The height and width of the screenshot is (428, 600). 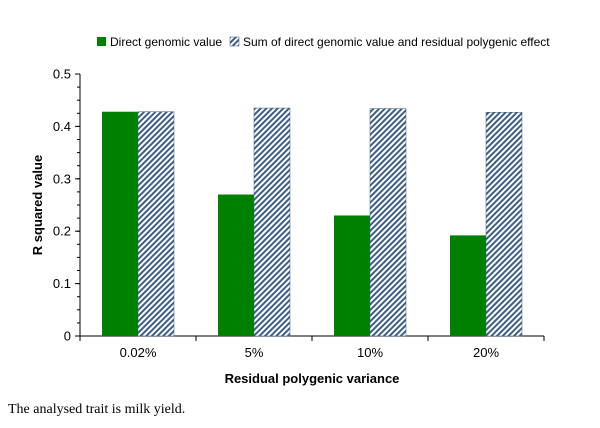 What do you see at coordinates (370, 352) in the screenshot?
I see `x-tick-label: 10%` at bounding box center [370, 352].